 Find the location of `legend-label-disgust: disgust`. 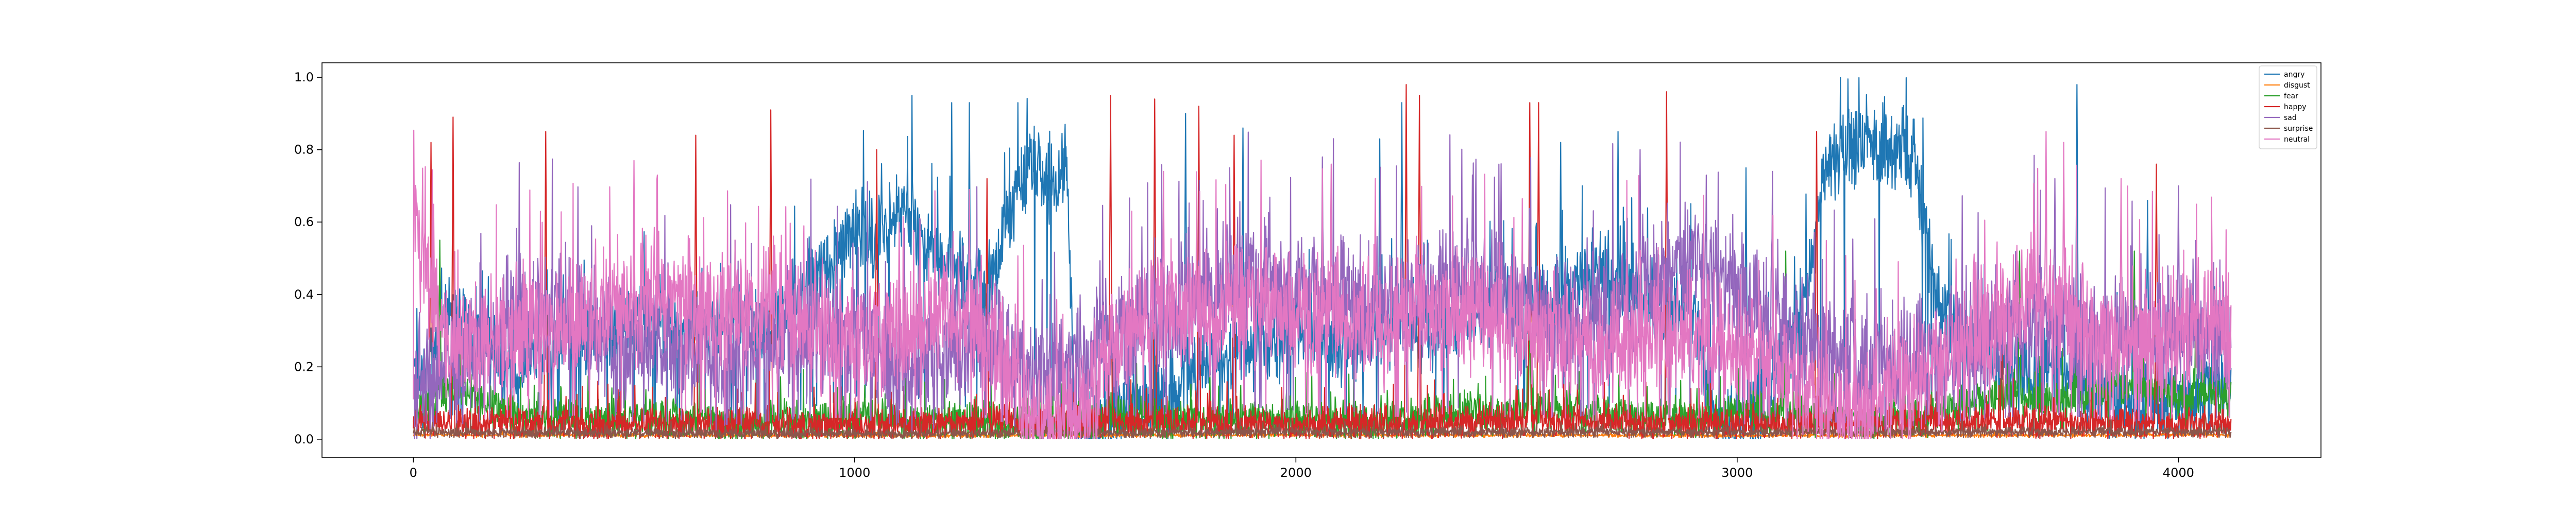

legend-label-disgust: disgust is located at coordinates (2297, 85).